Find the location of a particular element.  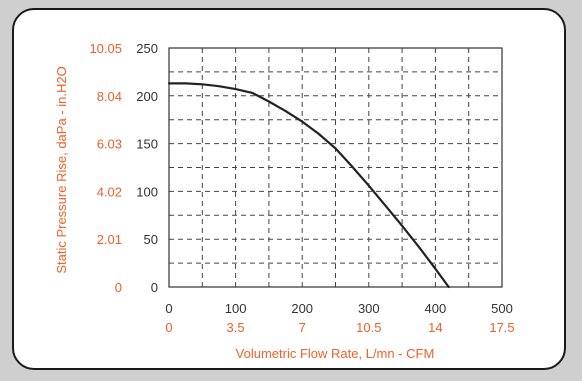

y-tick-label-primary: 0 is located at coordinates (154, 287).